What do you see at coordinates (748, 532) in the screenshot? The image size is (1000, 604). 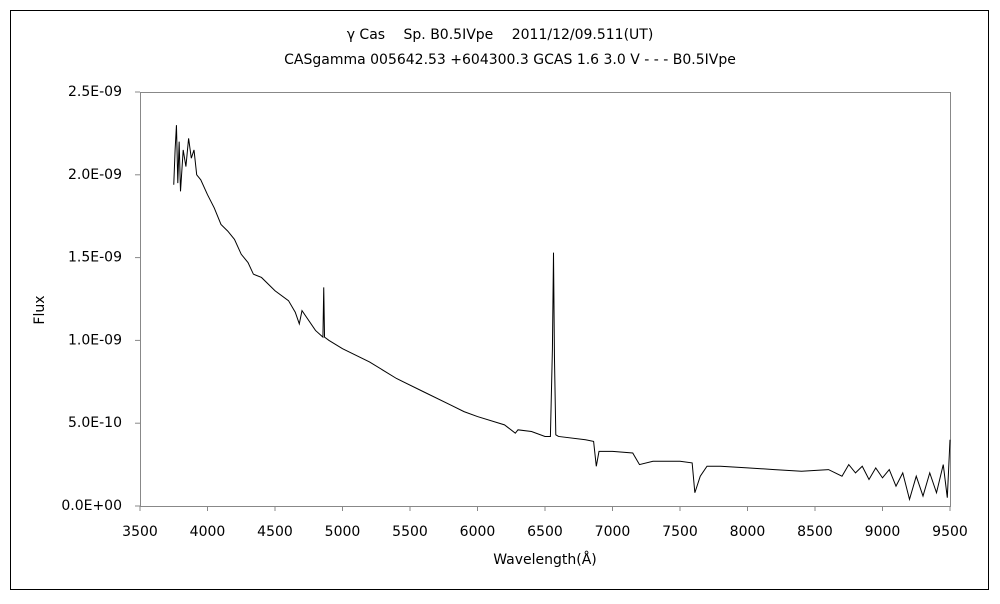 I see `x-tick-label: 8000` at bounding box center [748, 532].